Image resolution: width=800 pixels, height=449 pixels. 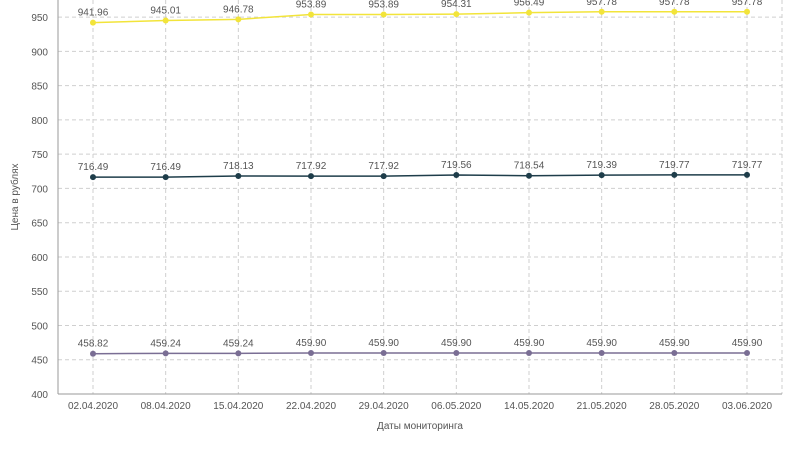 What do you see at coordinates (39, 258) in the screenshot?
I see `y-tick-label: 600` at bounding box center [39, 258].